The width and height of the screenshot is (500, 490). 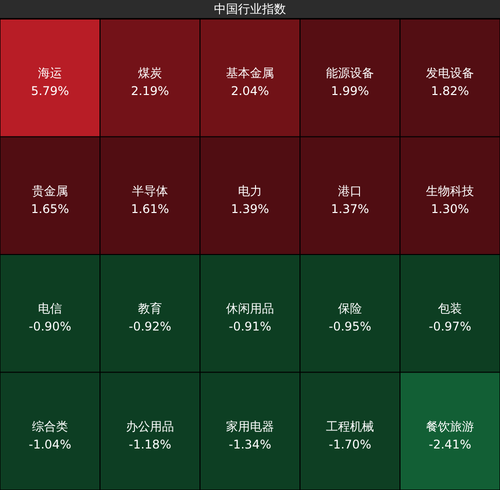 What do you see at coordinates (450, 444) in the screenshot?
I see `data-label: -2.41%` at bounding box center [450, 444].